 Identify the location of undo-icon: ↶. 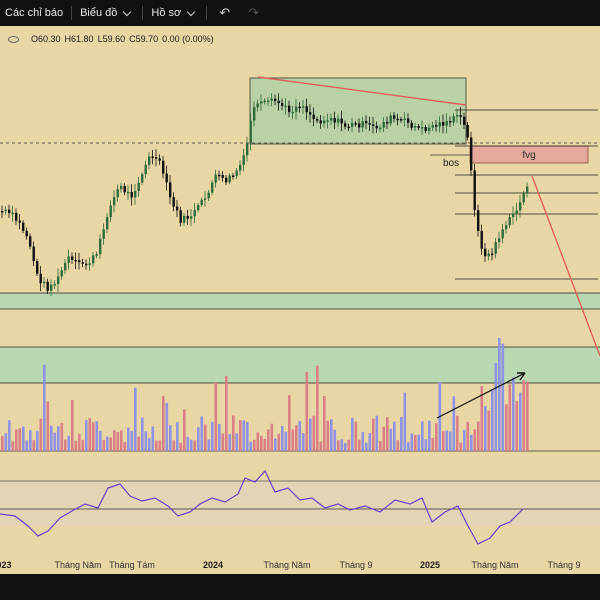
(225, 12).